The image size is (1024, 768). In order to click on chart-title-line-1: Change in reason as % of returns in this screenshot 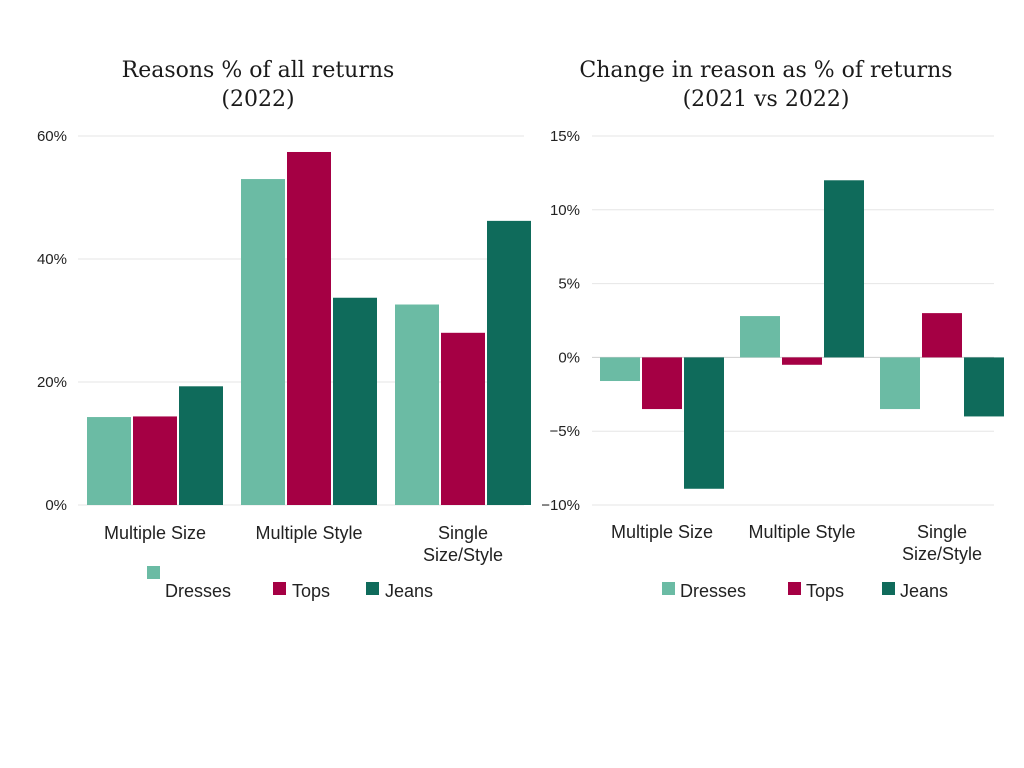, I will do `click(765, 70)`.